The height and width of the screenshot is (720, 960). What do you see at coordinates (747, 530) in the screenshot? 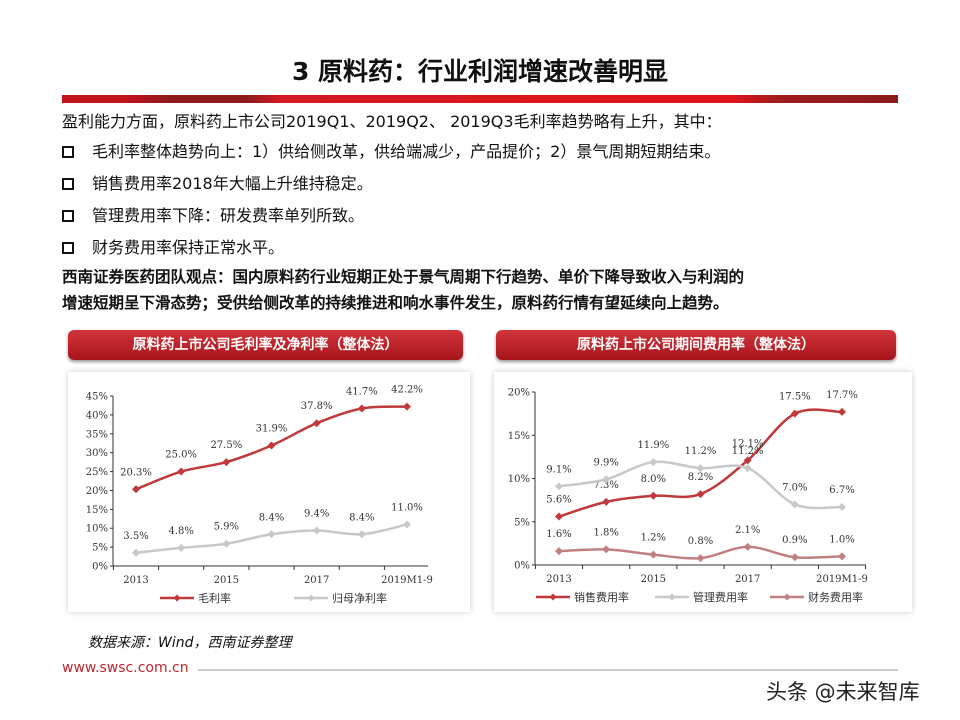
I see `data-label: 2.1%` at bounding box center [747, 530].